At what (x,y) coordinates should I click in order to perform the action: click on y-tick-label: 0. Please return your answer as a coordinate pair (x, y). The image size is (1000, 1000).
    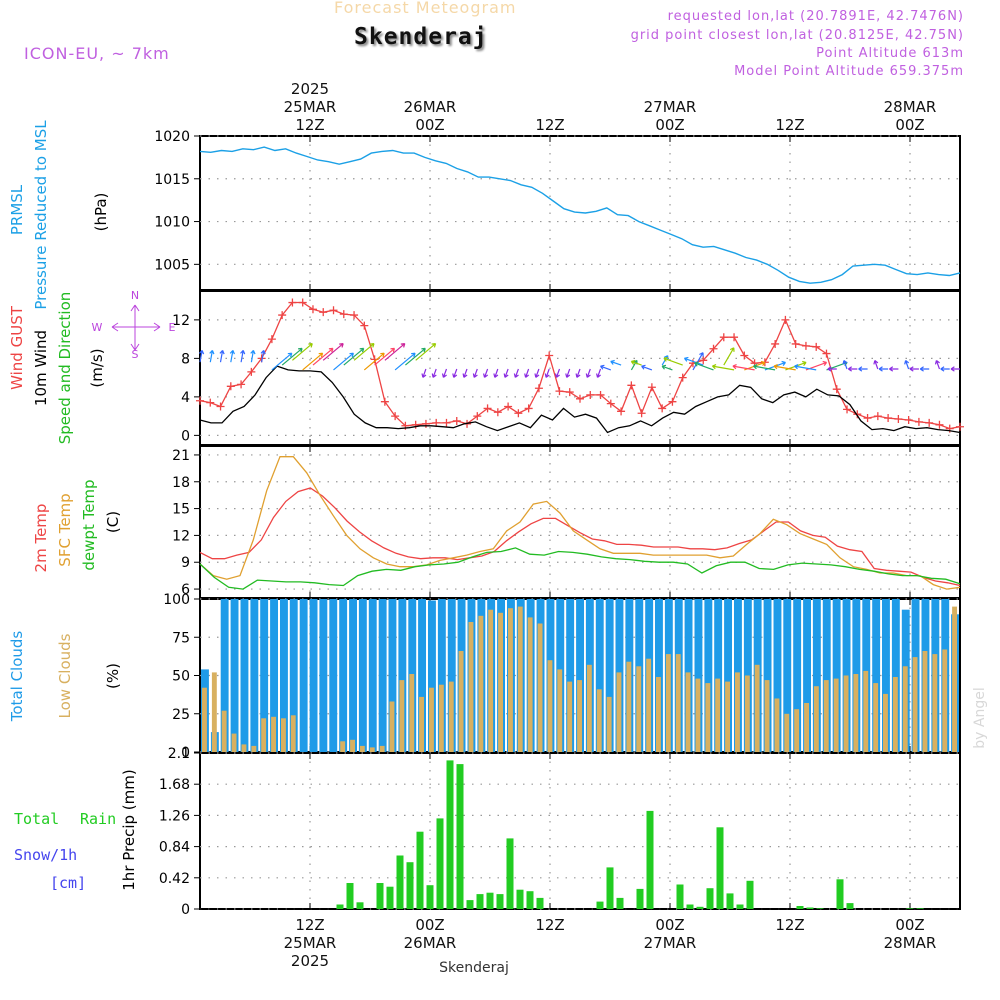
    Looking at the image, I should click on (185, 910).